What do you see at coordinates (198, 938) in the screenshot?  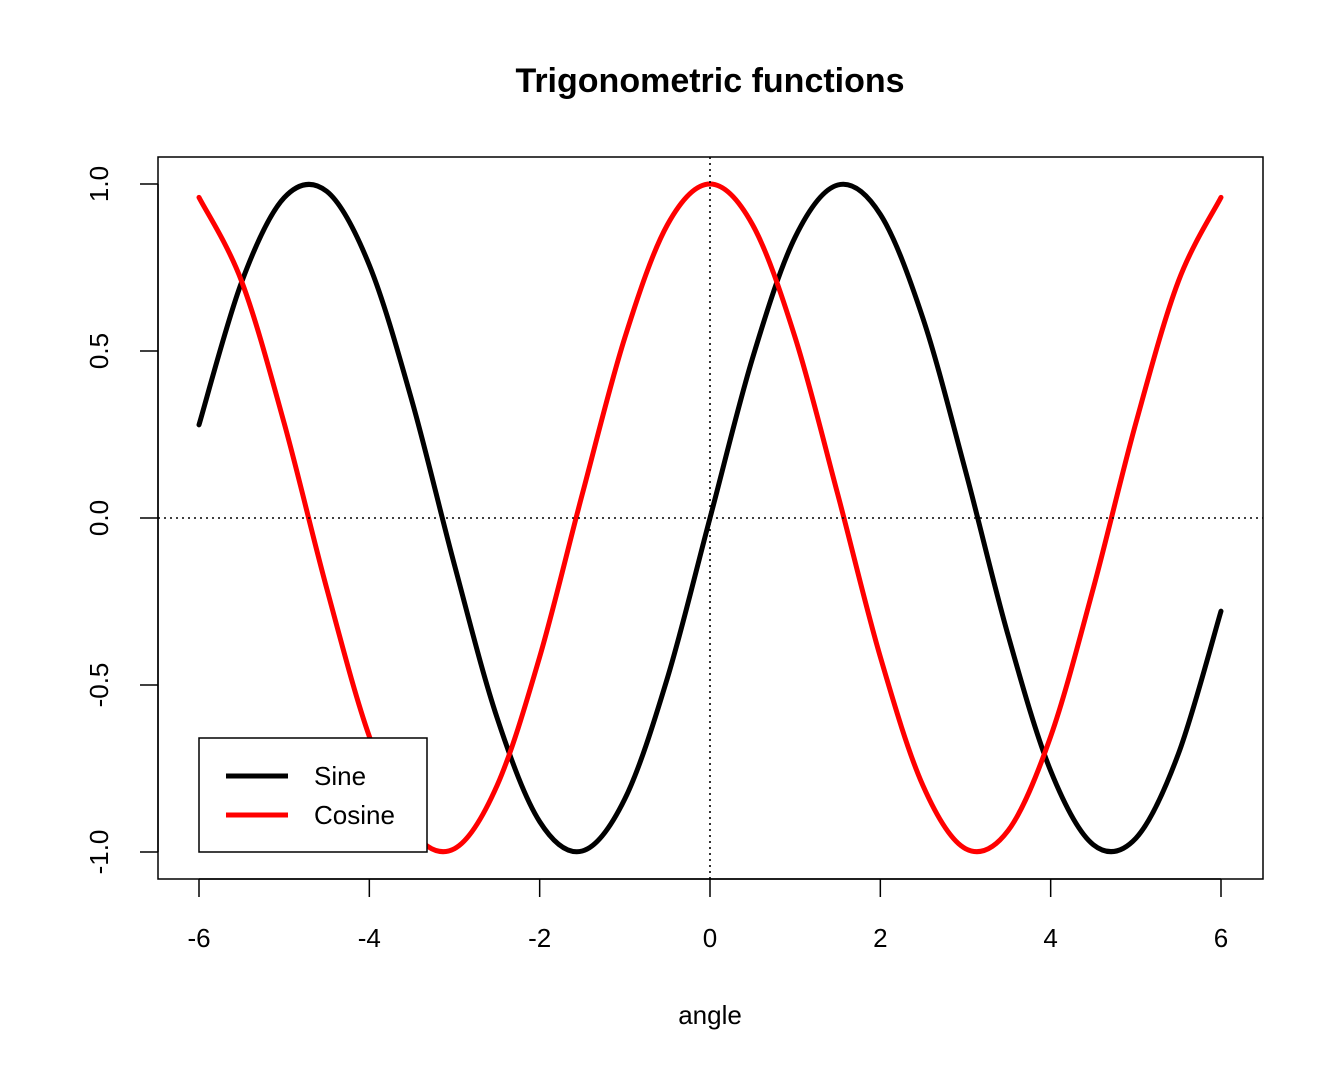 I see `x-tick-label: -6` at bounding box center [198, 938].